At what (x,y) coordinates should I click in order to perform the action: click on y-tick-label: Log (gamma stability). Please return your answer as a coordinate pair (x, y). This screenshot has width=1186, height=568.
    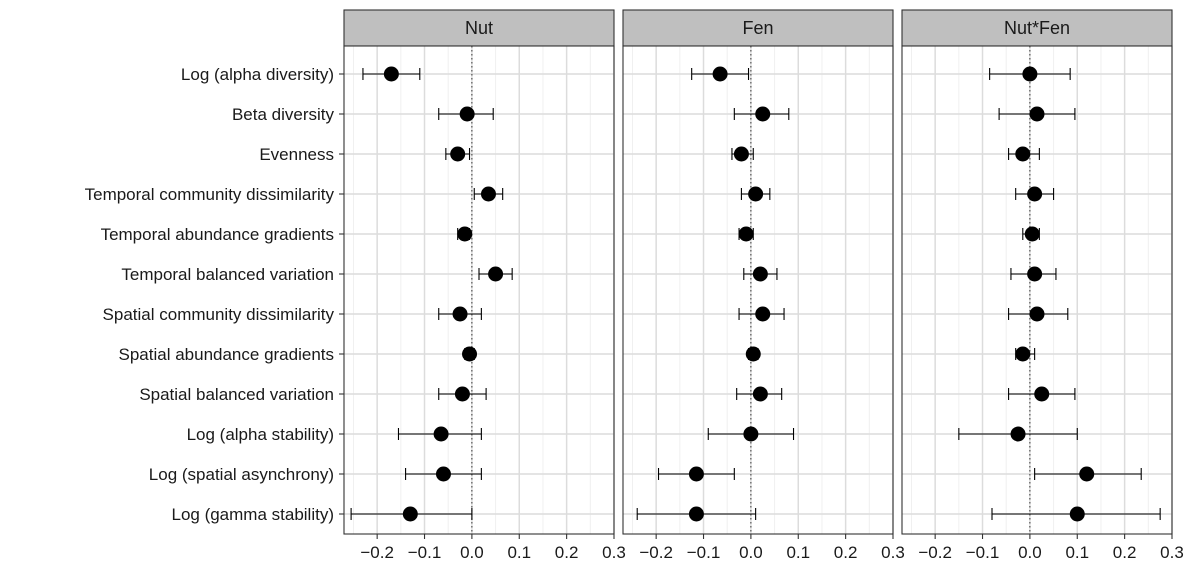
    Looking at the image, I should click on (252, 514).